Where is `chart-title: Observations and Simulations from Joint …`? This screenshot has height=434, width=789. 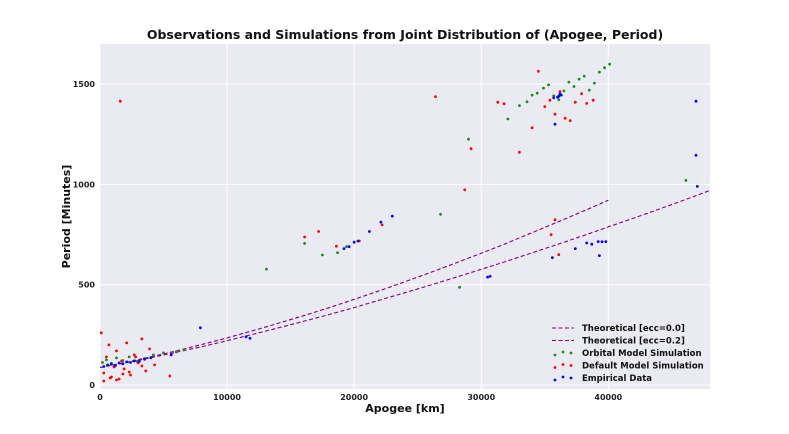 chart-title: Observations and Simulations from Joint … is located at coordinates (405, 34).